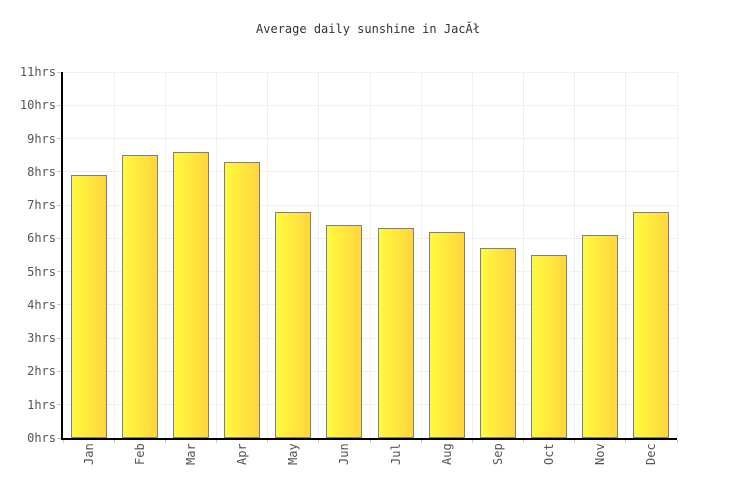  What do you see at coordinates (41, 238) in the screenshot?
I see `y-tick-label: 6hrs` at bounding box center [41, 238].